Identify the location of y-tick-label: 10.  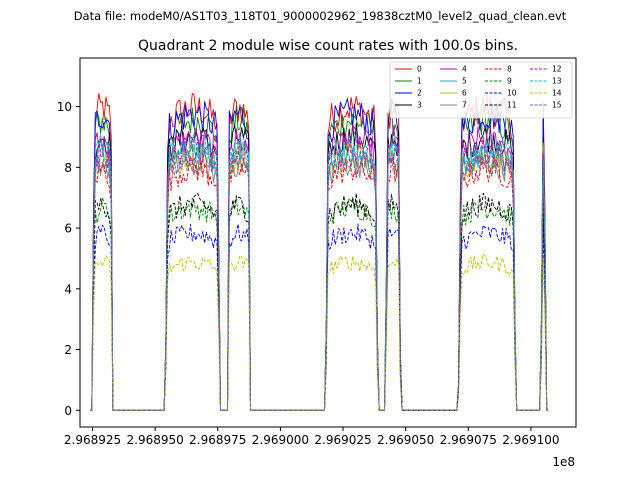
(64, 107).